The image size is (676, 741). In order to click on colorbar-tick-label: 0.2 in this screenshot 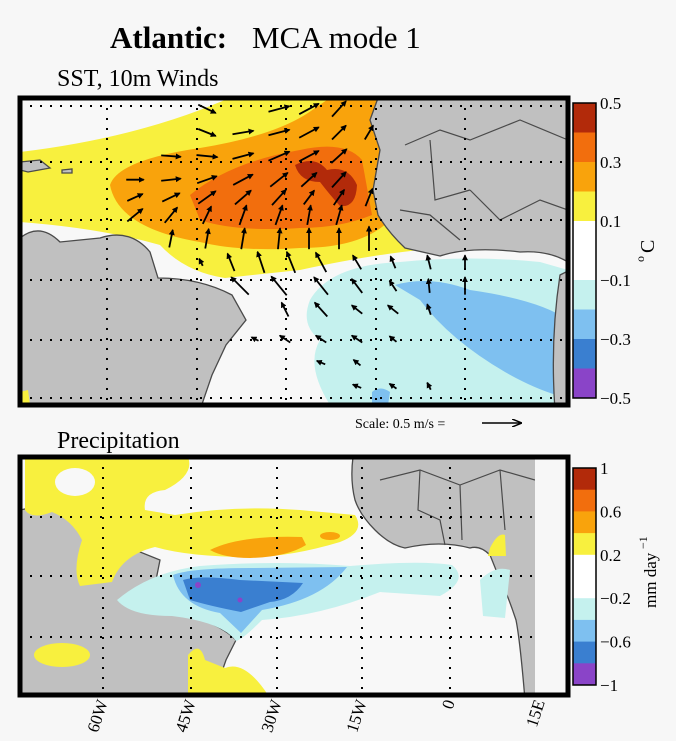, I will do `click(610, 555)`.